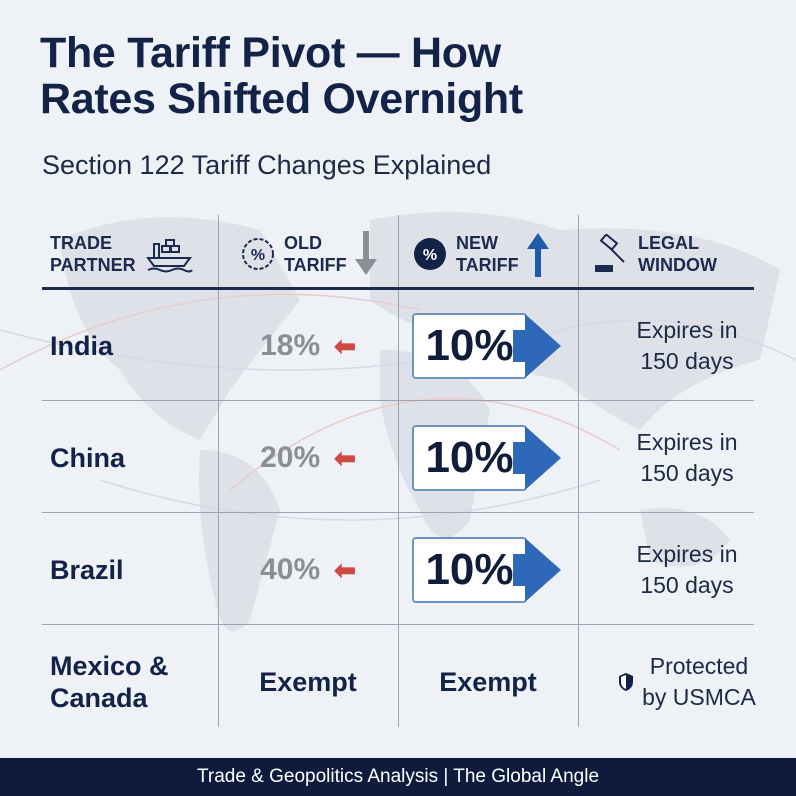 This screenshot has height=796, width=796. I want to click on percent-badge-filled-icon: %, so click(430, 254).